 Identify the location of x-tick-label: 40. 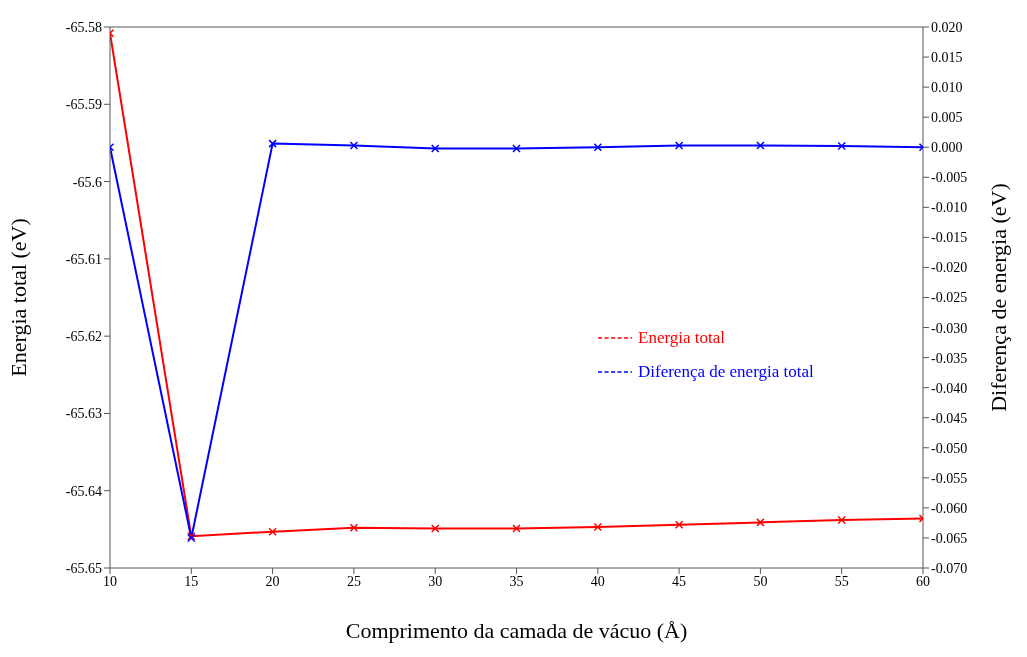
(597, 581).